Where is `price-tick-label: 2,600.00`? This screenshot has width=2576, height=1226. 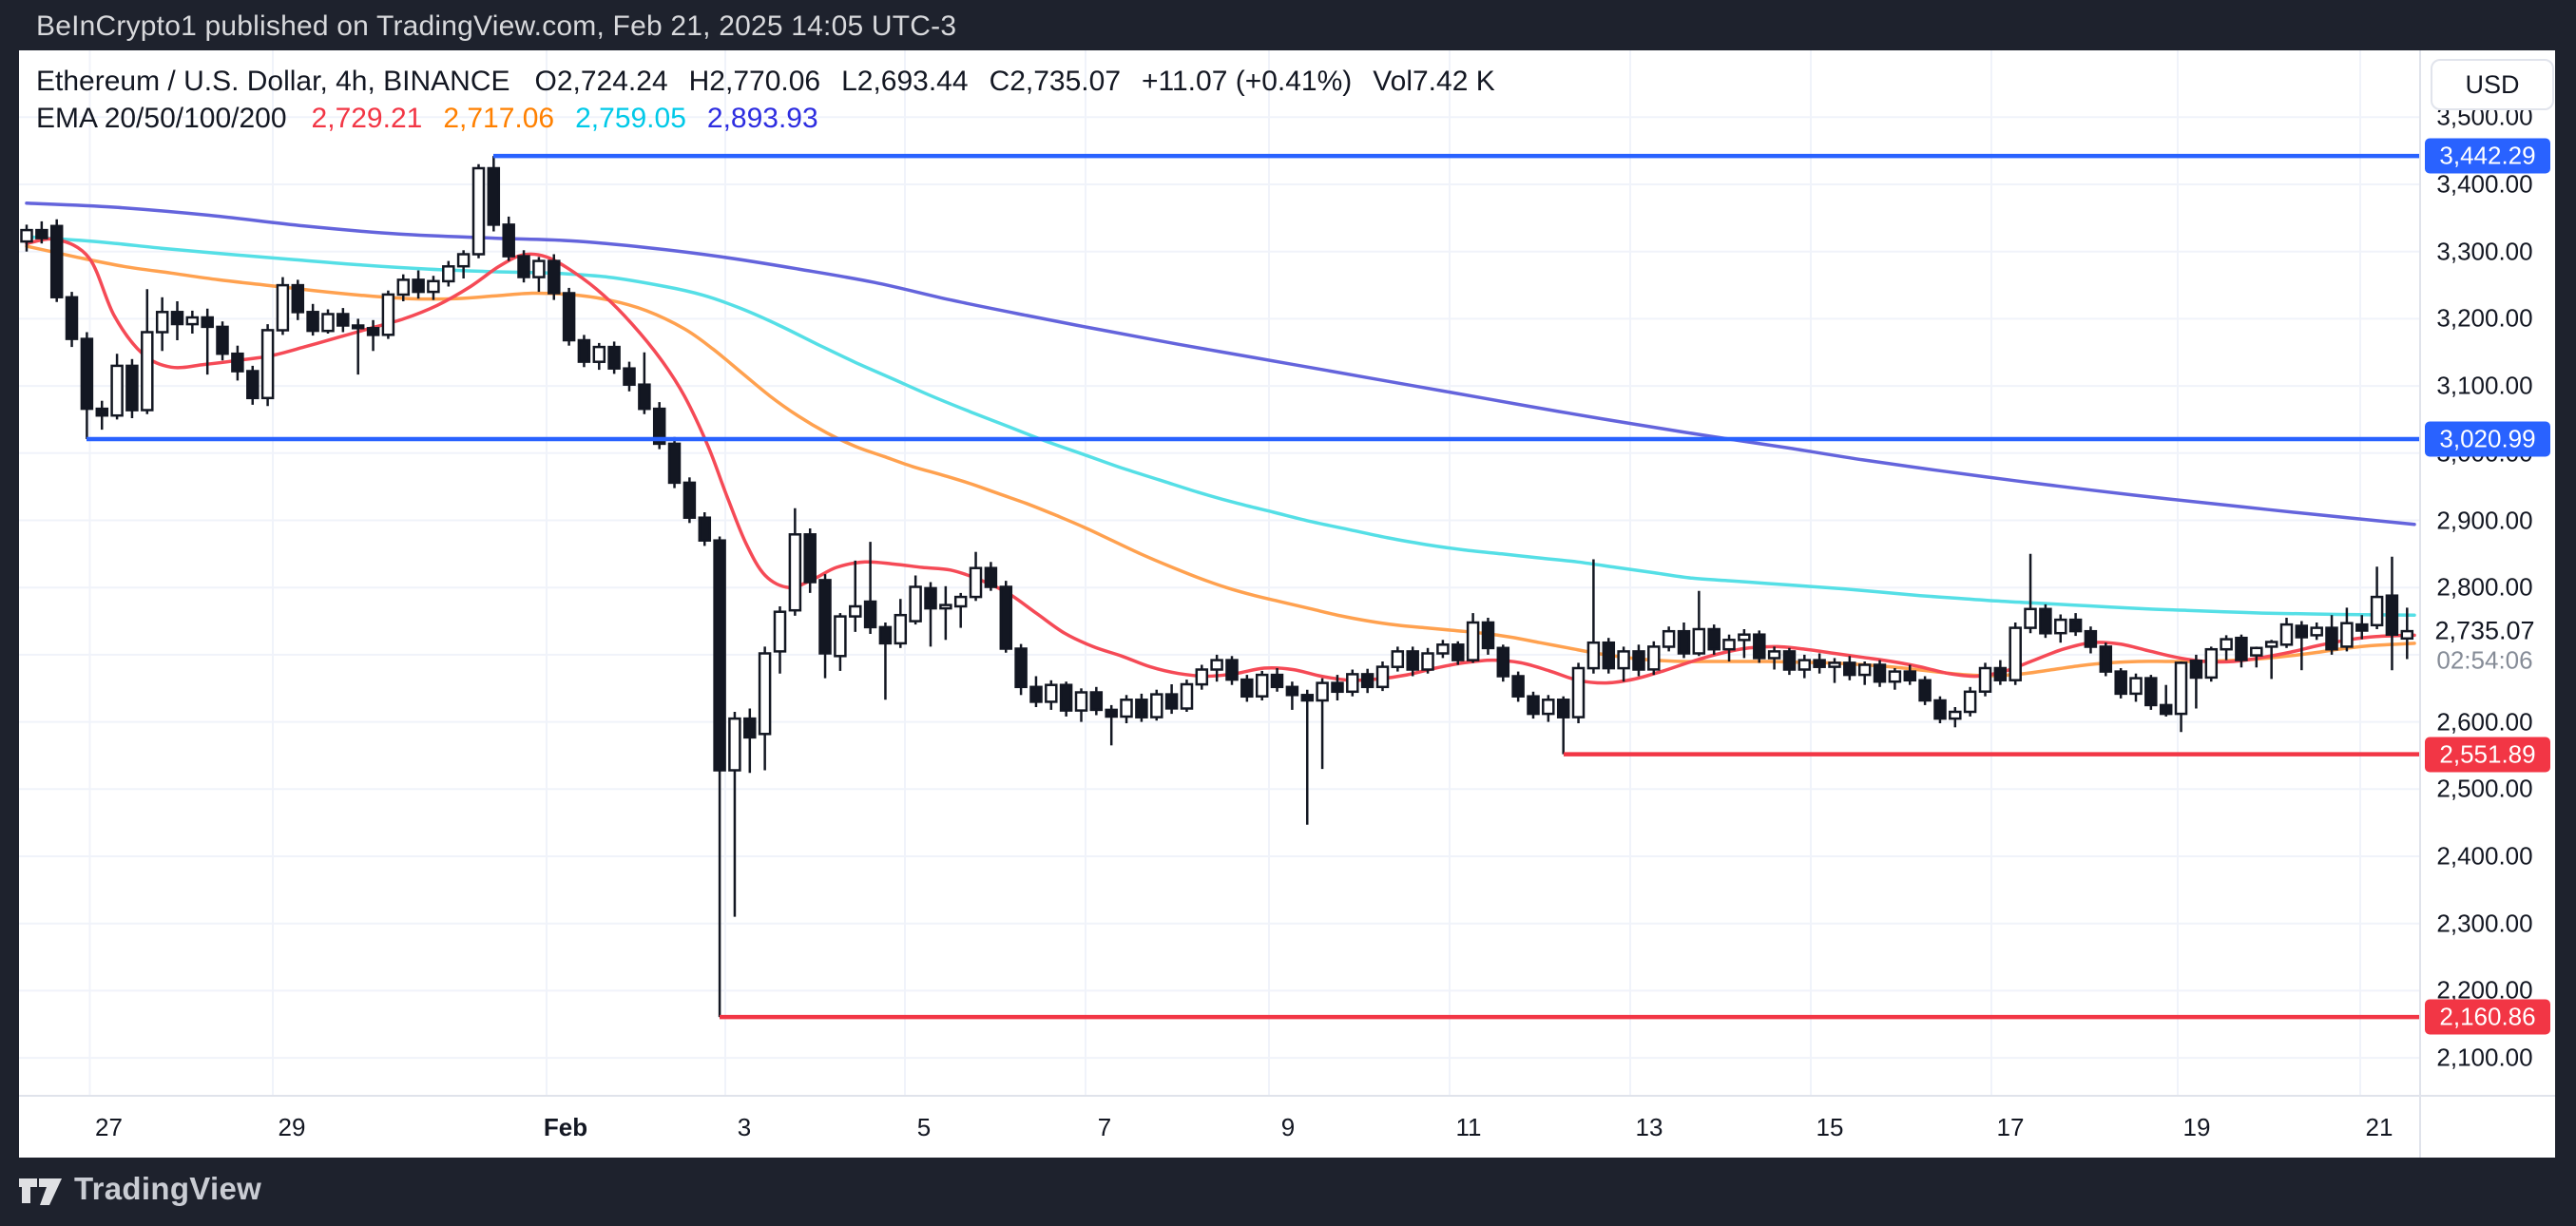 price-tick-label: 2,600.00 is located at coordinates (2484, 722).